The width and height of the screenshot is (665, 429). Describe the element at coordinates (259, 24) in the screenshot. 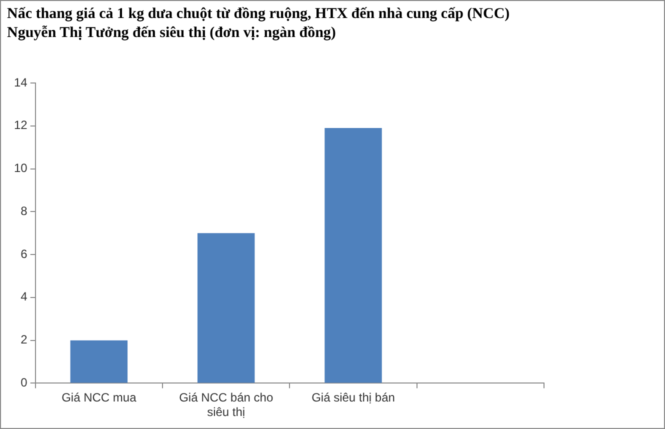

I see `chart-title: Nấc thang giá cả 1 kg dưa chuột từ đồng ruộng, HTX đến nhà cung cấp (NCC) Nguyễn Thị Tưởng đến siêu thị (đơn vị: ngàn đồng)` at that location.